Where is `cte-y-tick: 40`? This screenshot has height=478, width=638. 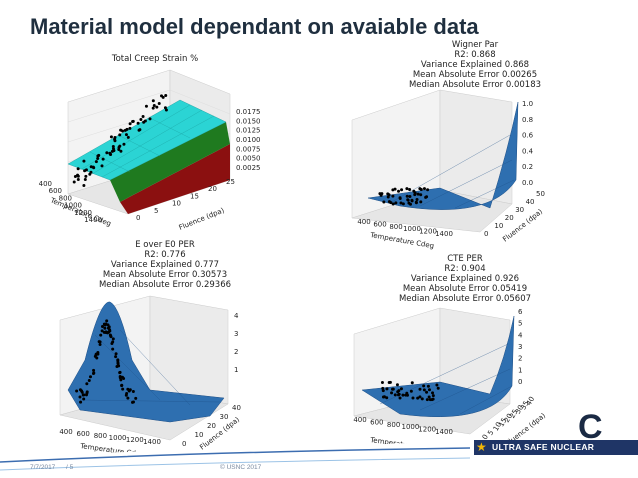
cte-y-tick: 40 is located at coordinates (530, 401).